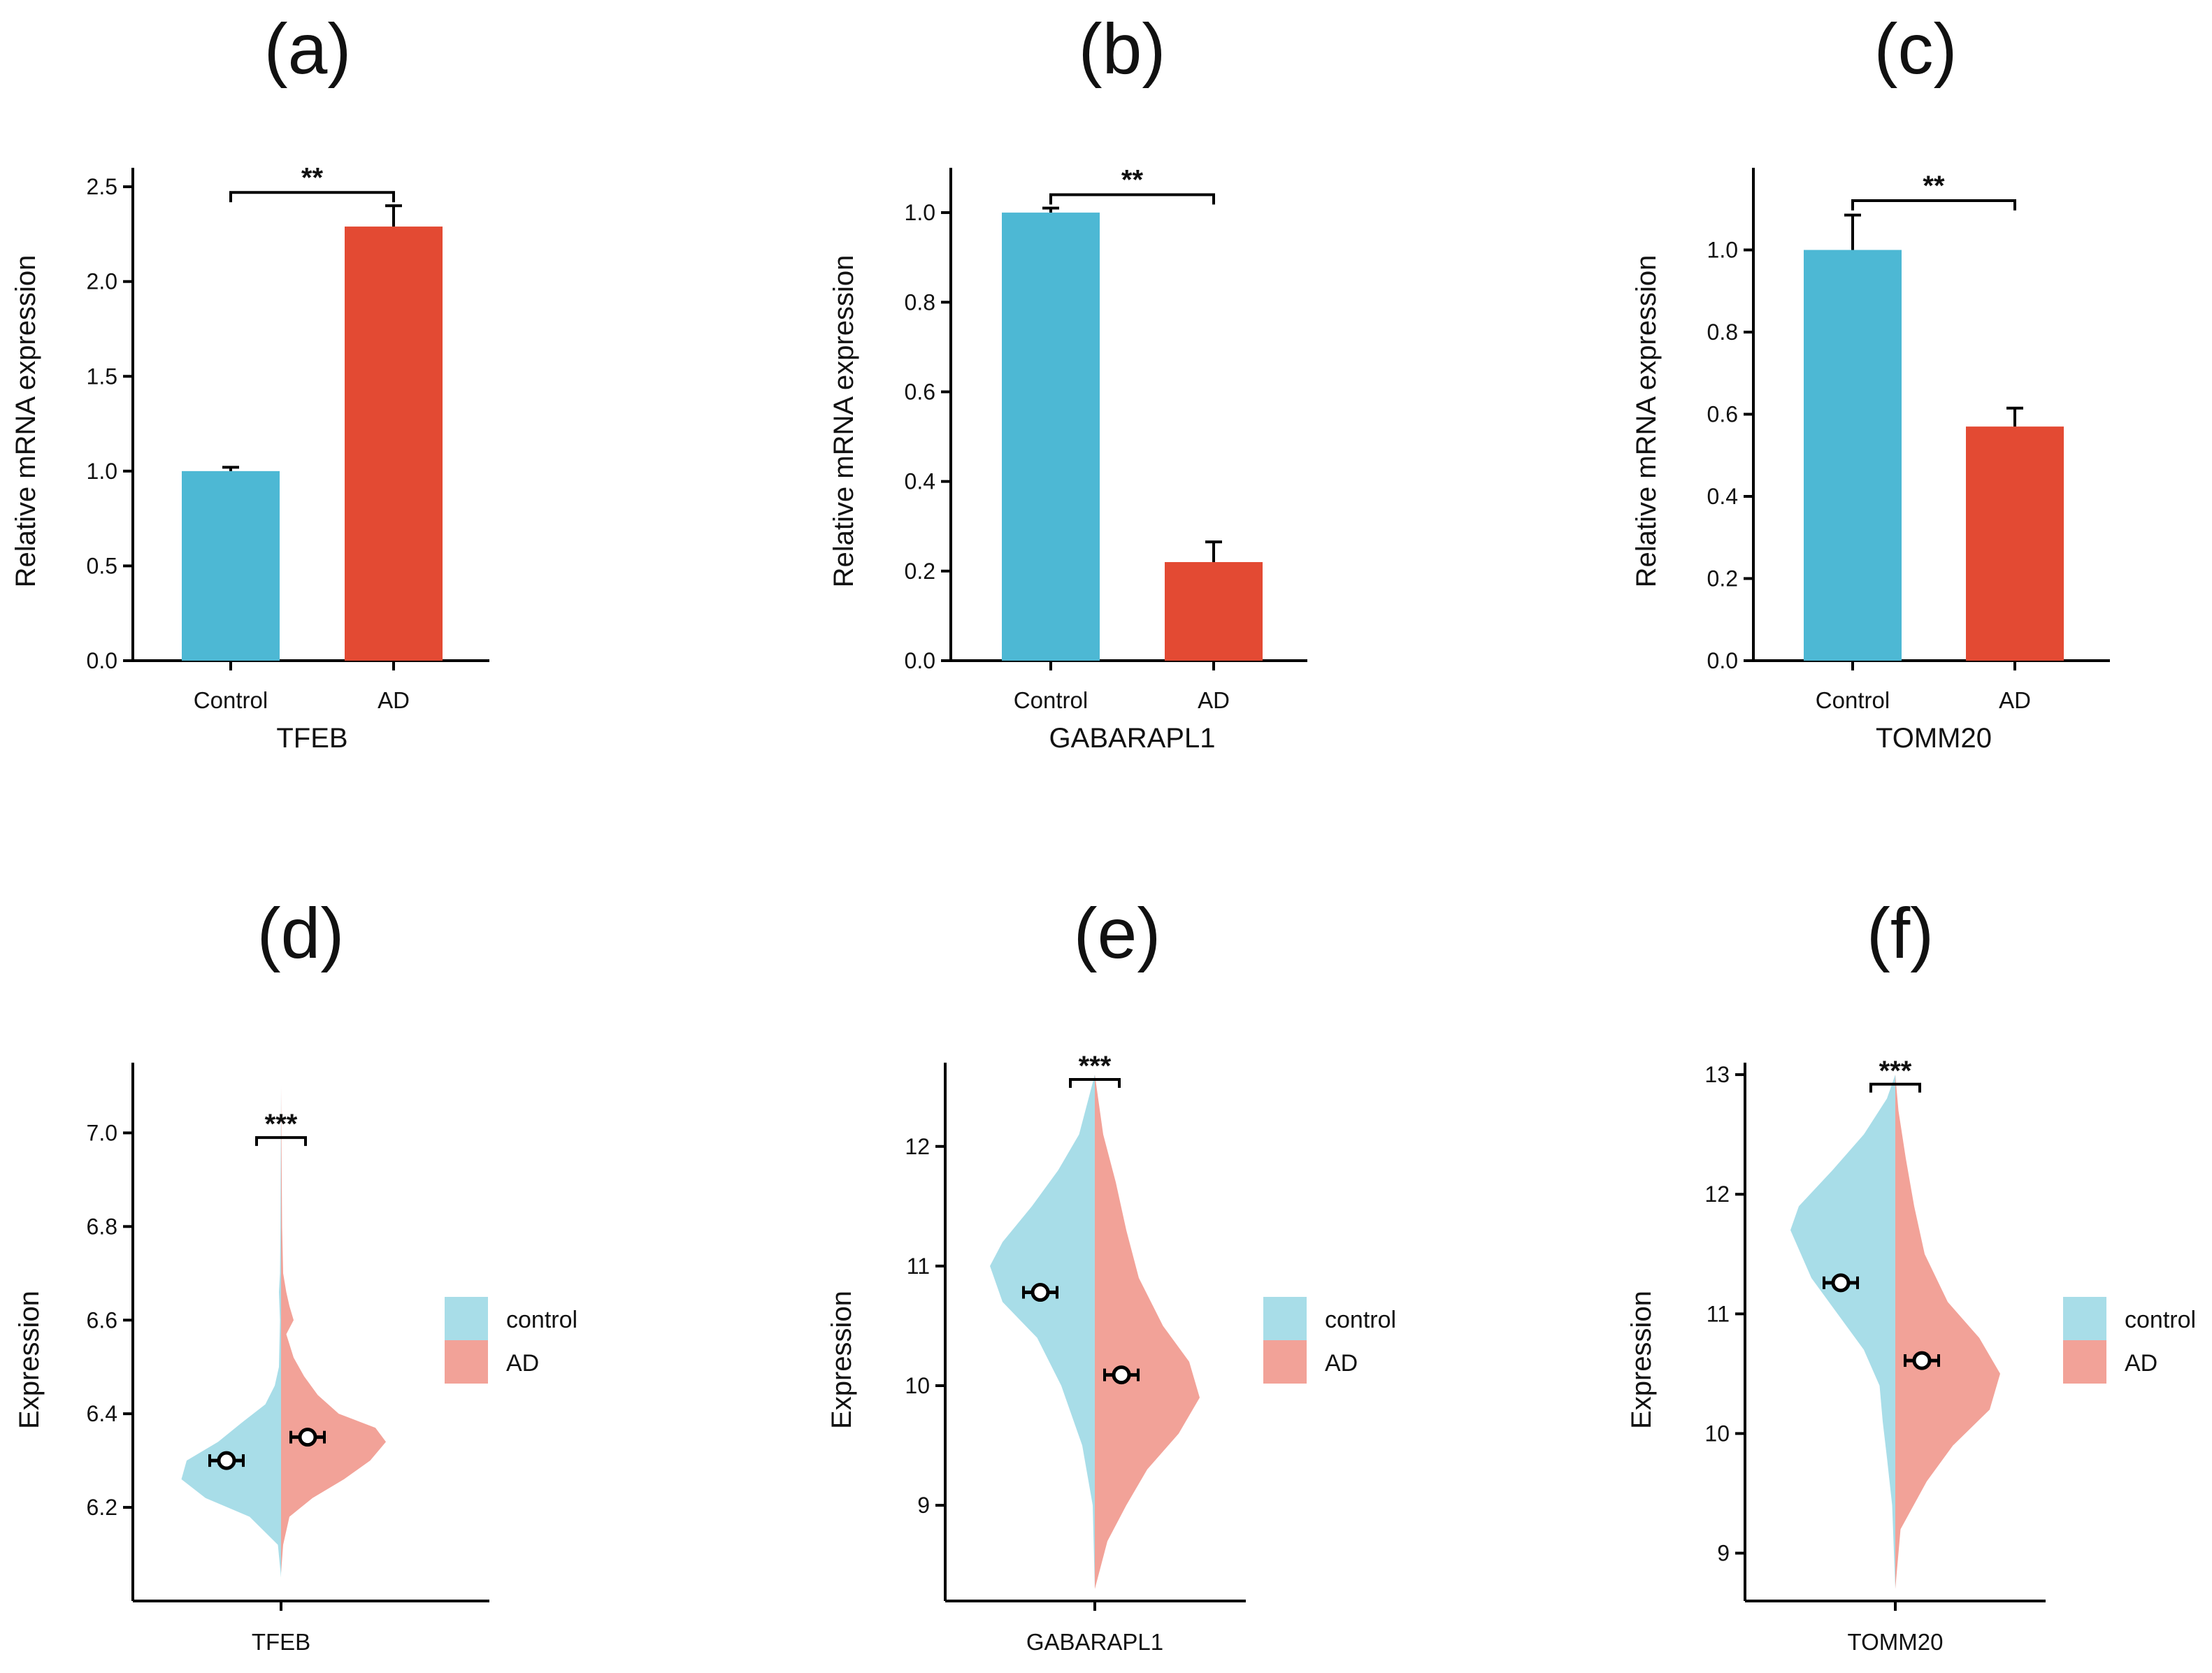 The height and width of the screenshot is (1673, 2212). What do you see at coordinates (311, 738) in the screenshot?
I see `x-axis-label: TFEB` at bounding box center [311, 738].